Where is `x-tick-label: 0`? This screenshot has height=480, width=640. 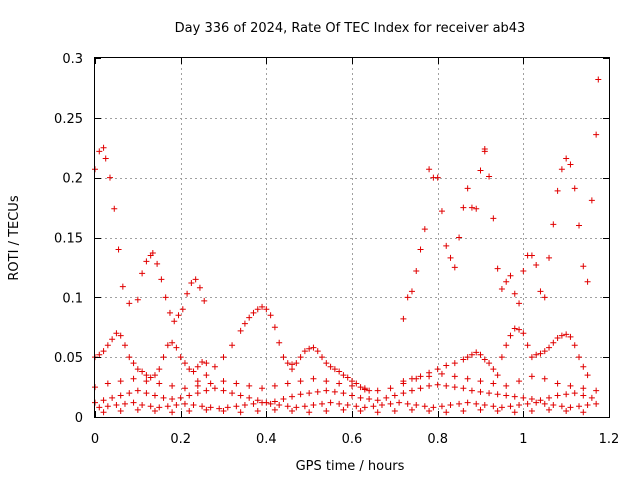
x-tick-label: 0 is located at coordinates (95, 439).